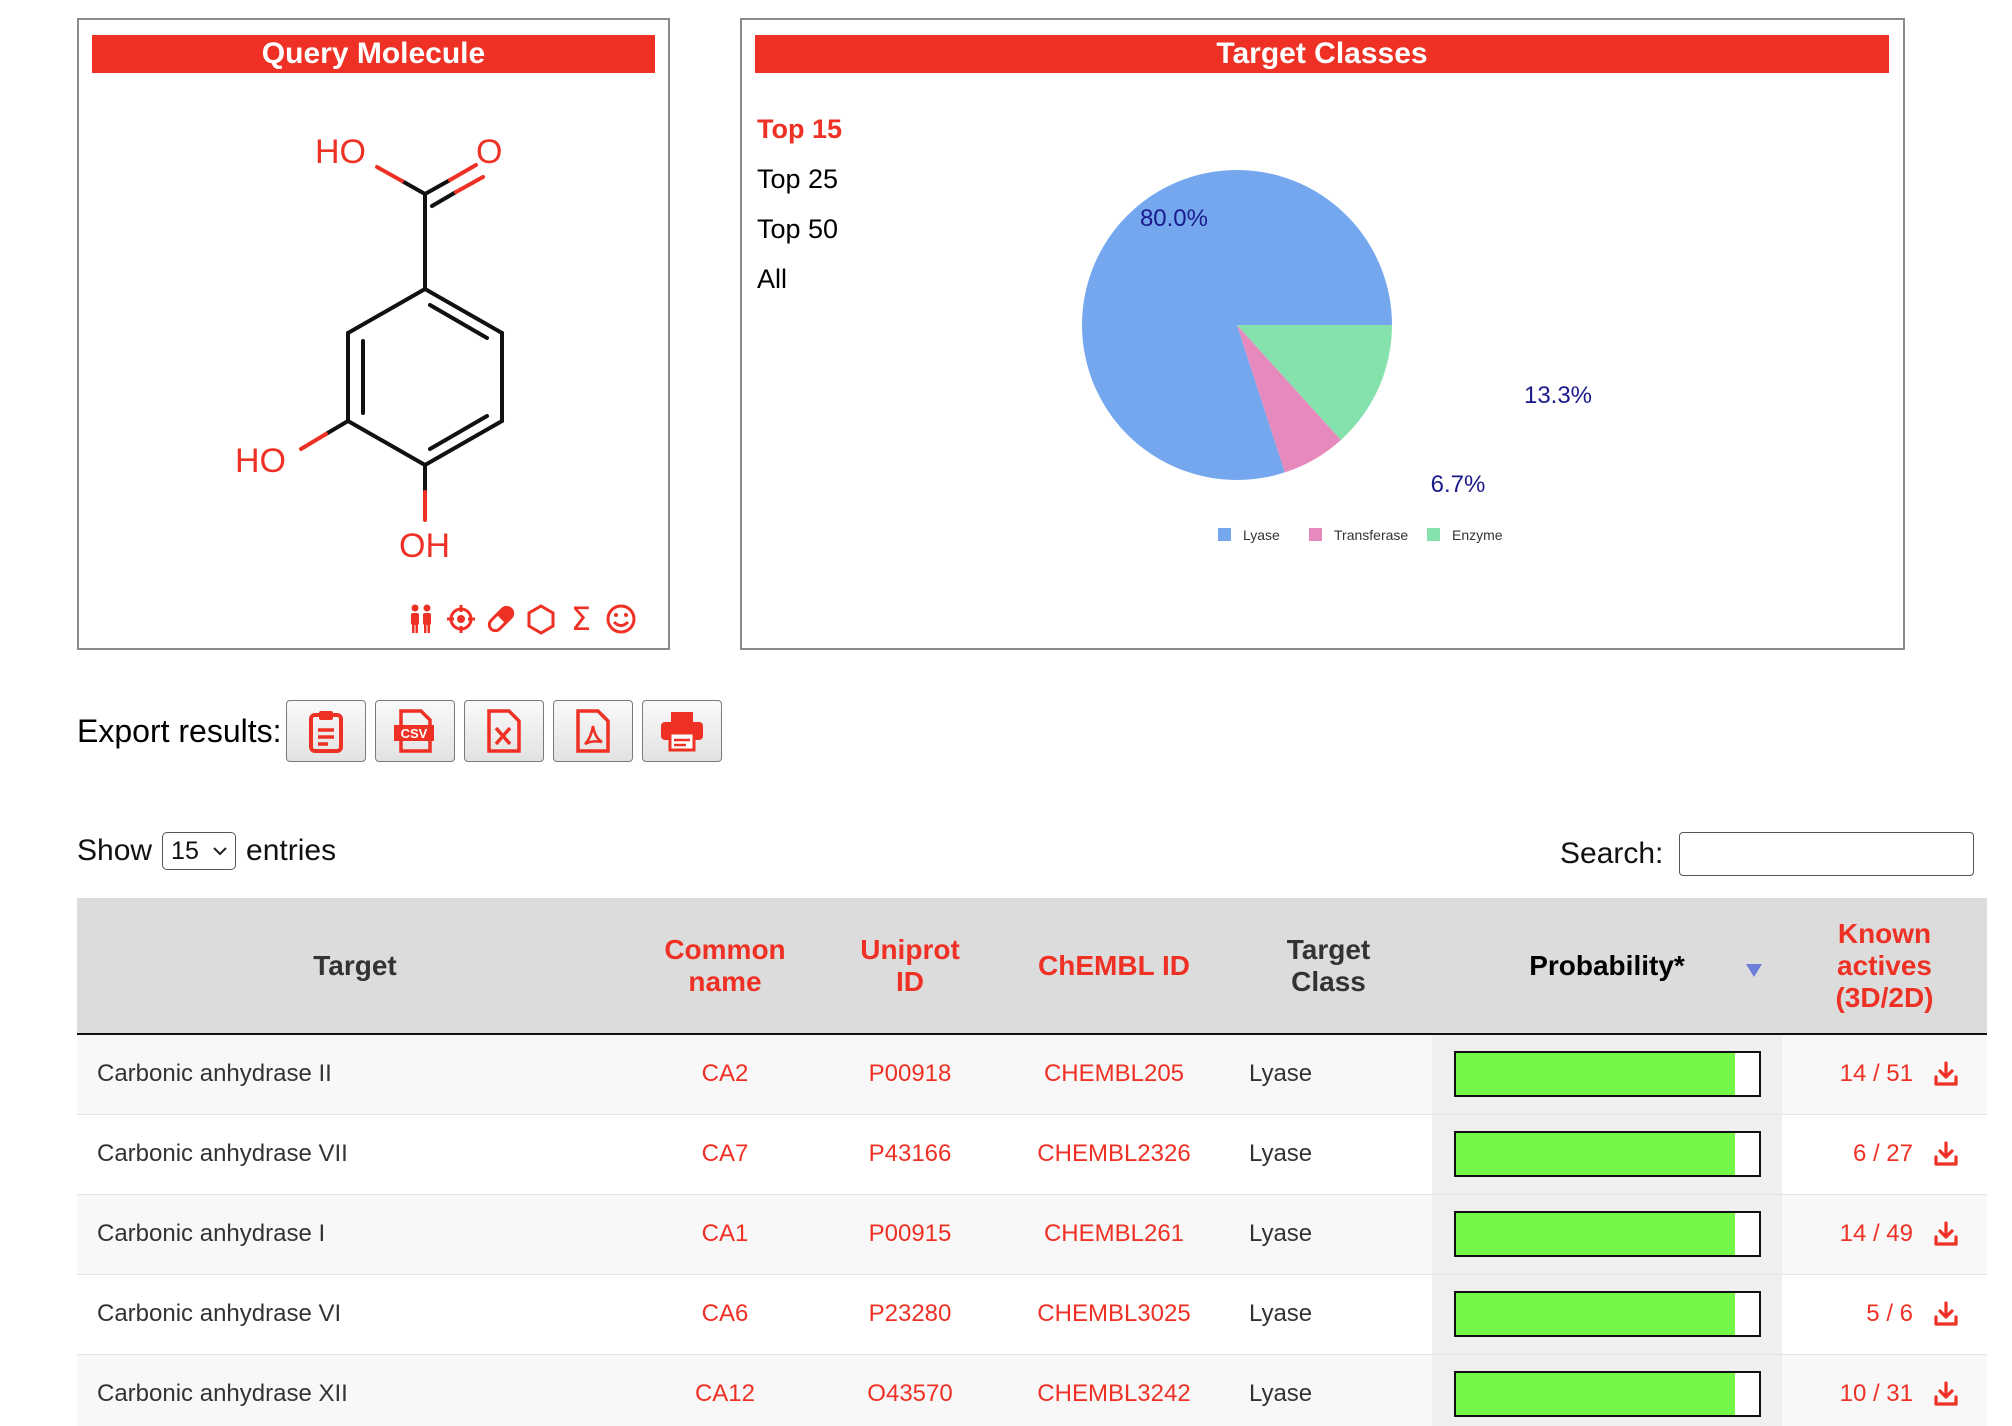  I want to click on header-probability: Probability*, so click(1607, 966).